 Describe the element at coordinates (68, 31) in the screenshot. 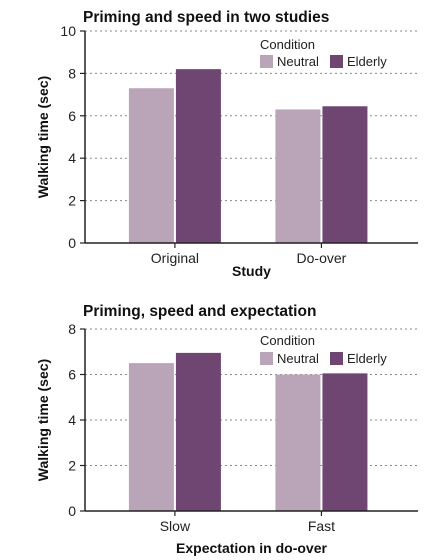

I see `y-tick-label: 10` at that location.